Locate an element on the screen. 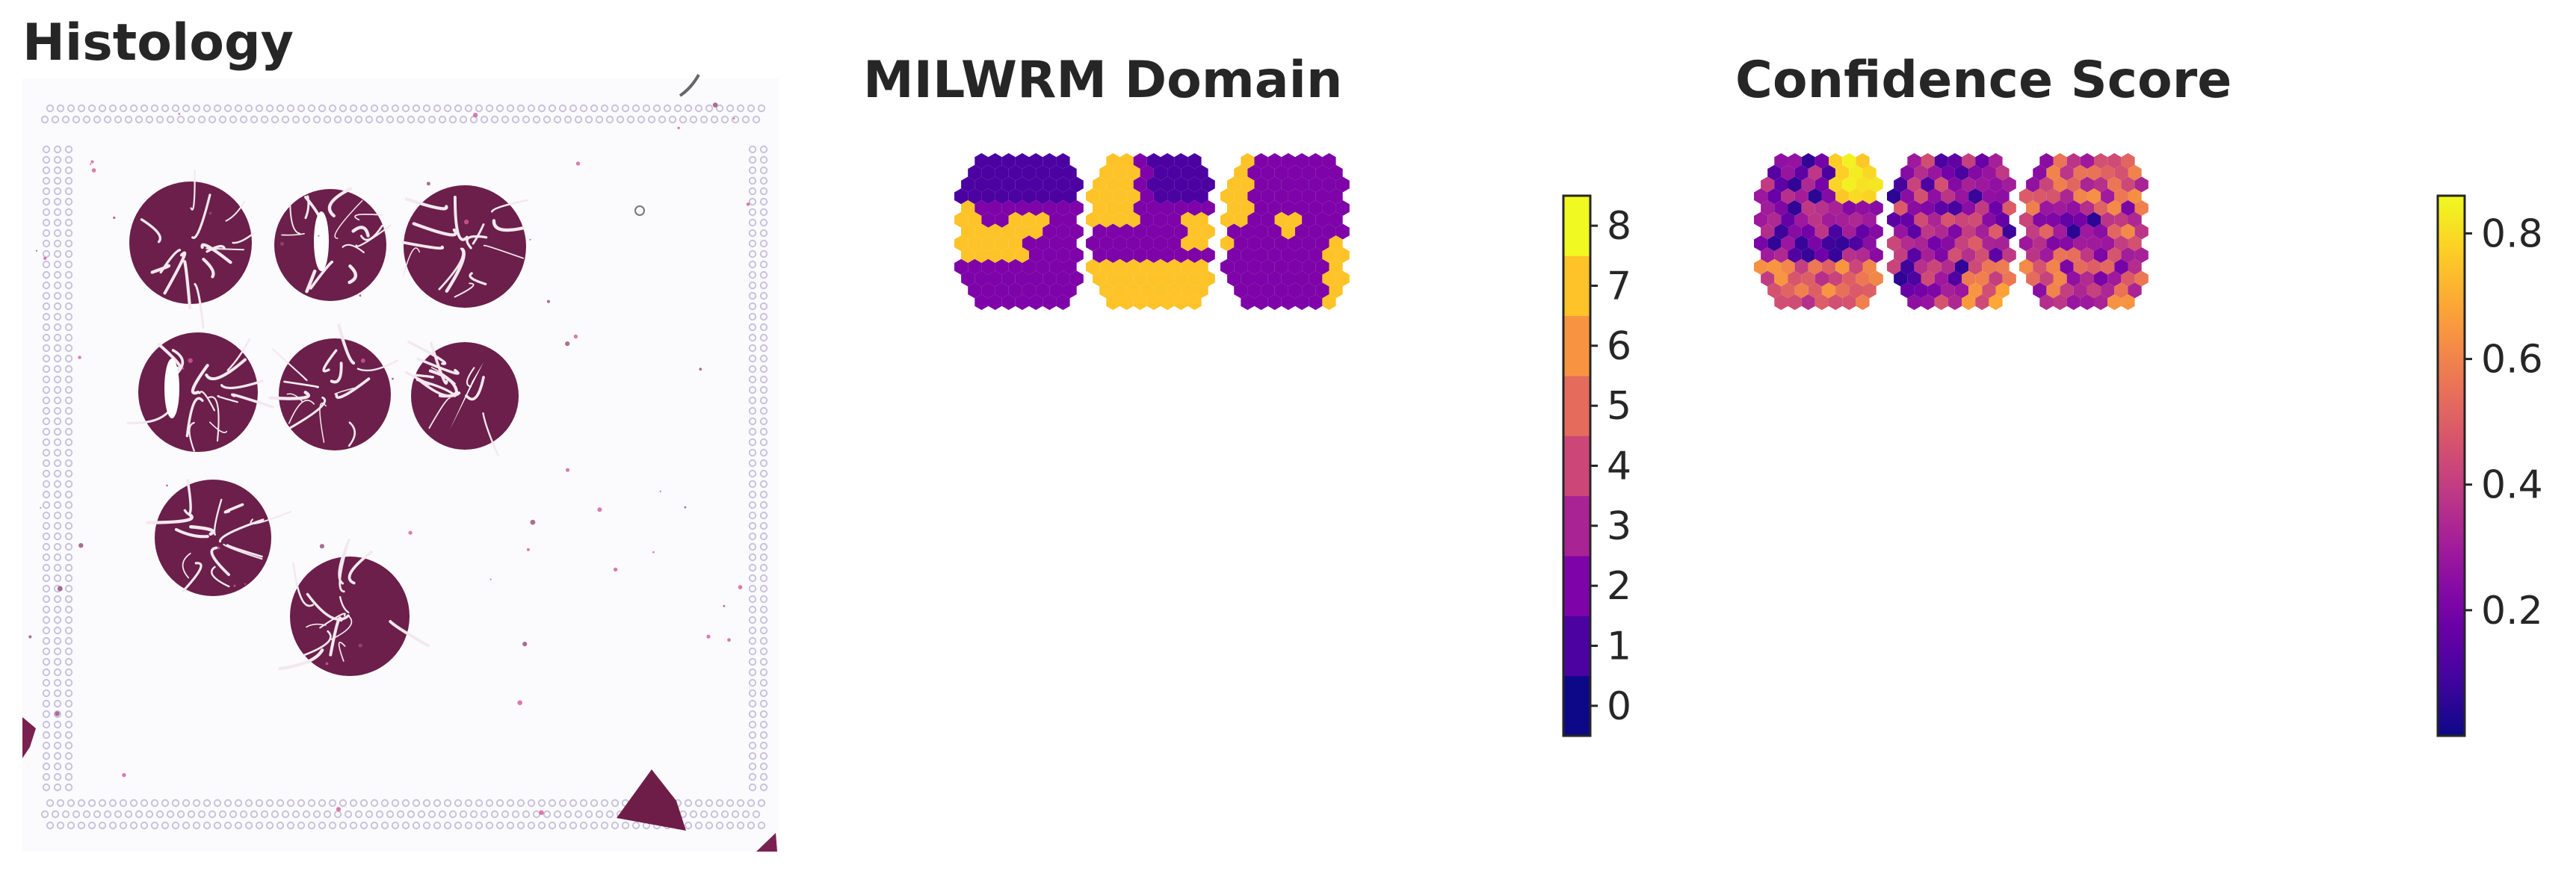 This screenshot has width=2576, height=874. colorbar-tick-label: 4 is located at coordinates (1619, 466).